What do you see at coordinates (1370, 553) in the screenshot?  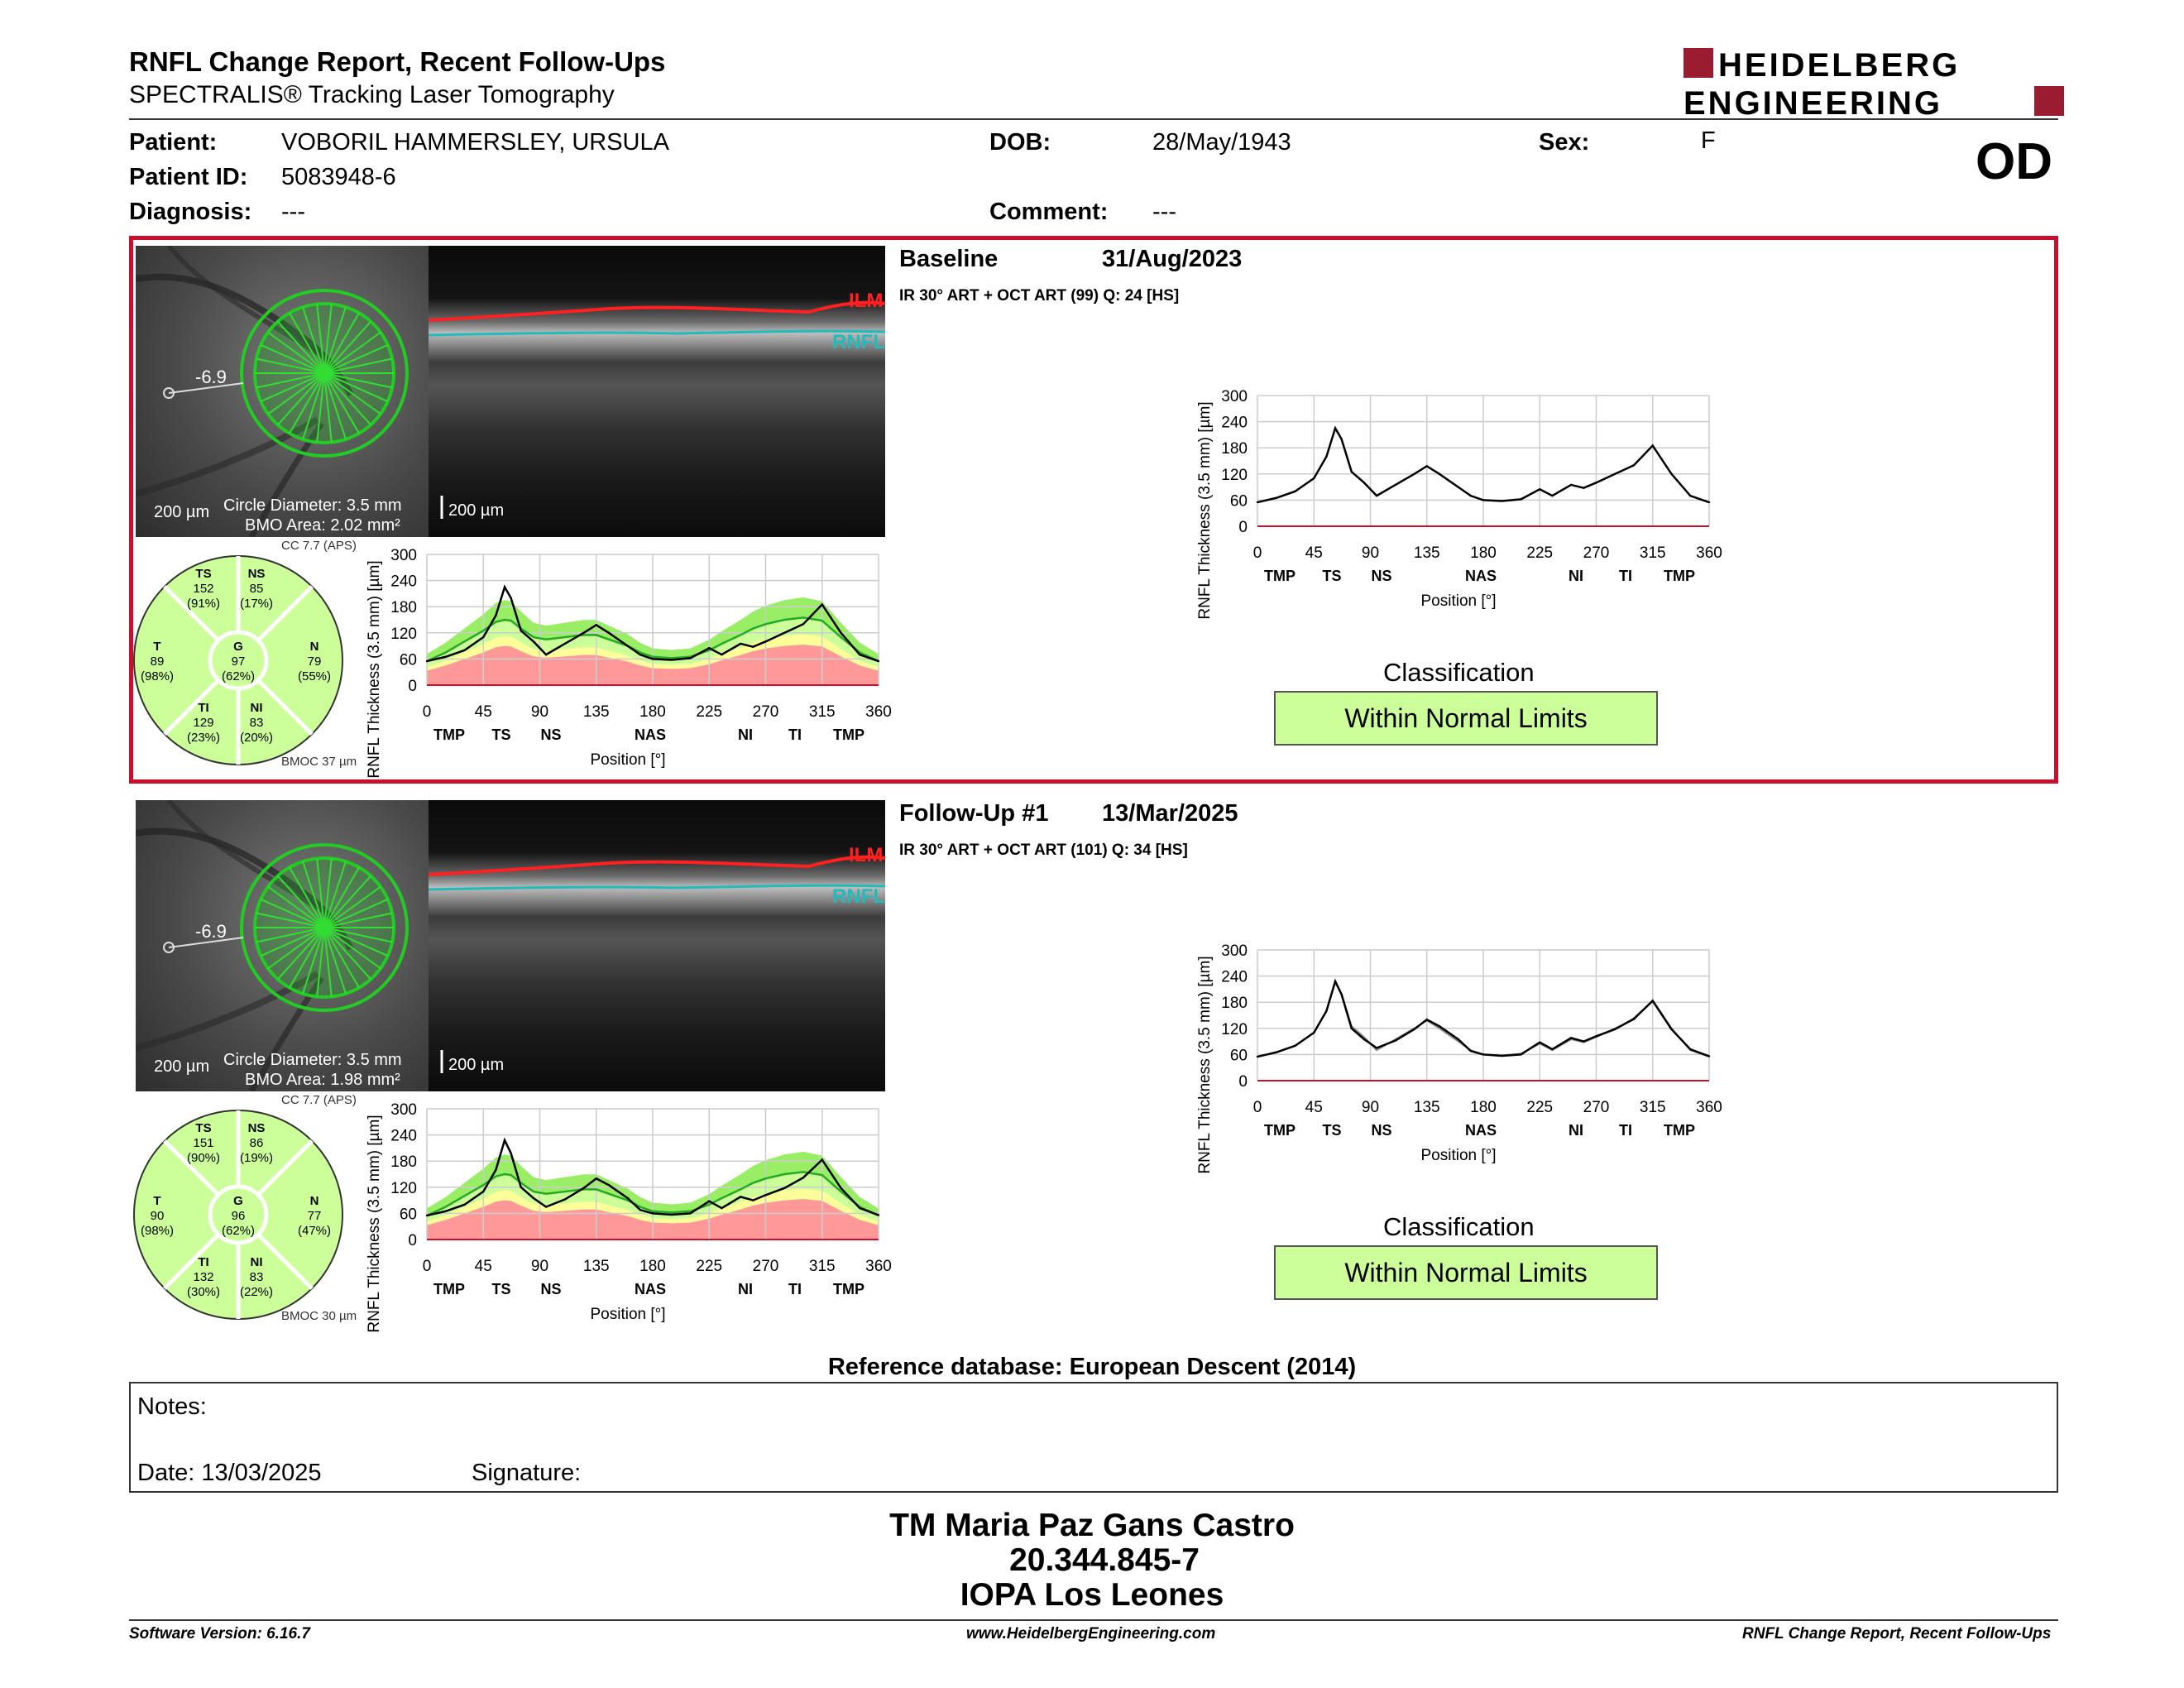 I see `x-tick-label: 90` at bounding box center [1370, 553].